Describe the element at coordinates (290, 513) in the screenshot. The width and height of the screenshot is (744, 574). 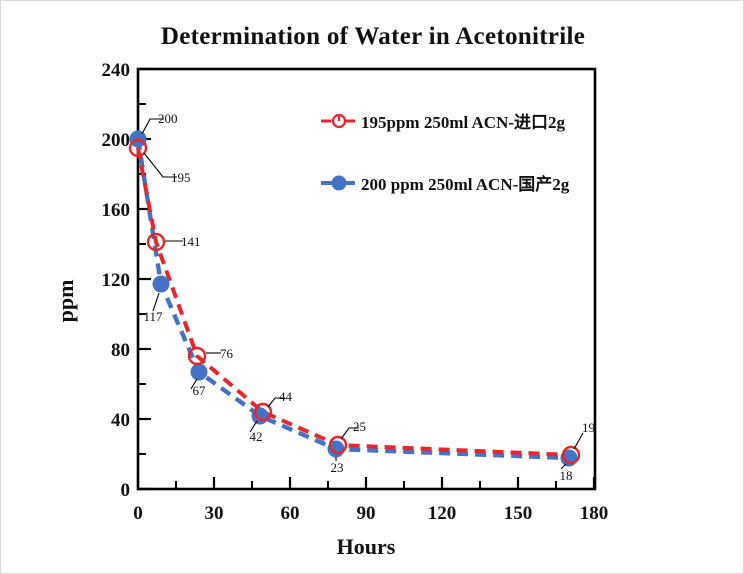
I see `x-tick-label-60: 60` at that location.